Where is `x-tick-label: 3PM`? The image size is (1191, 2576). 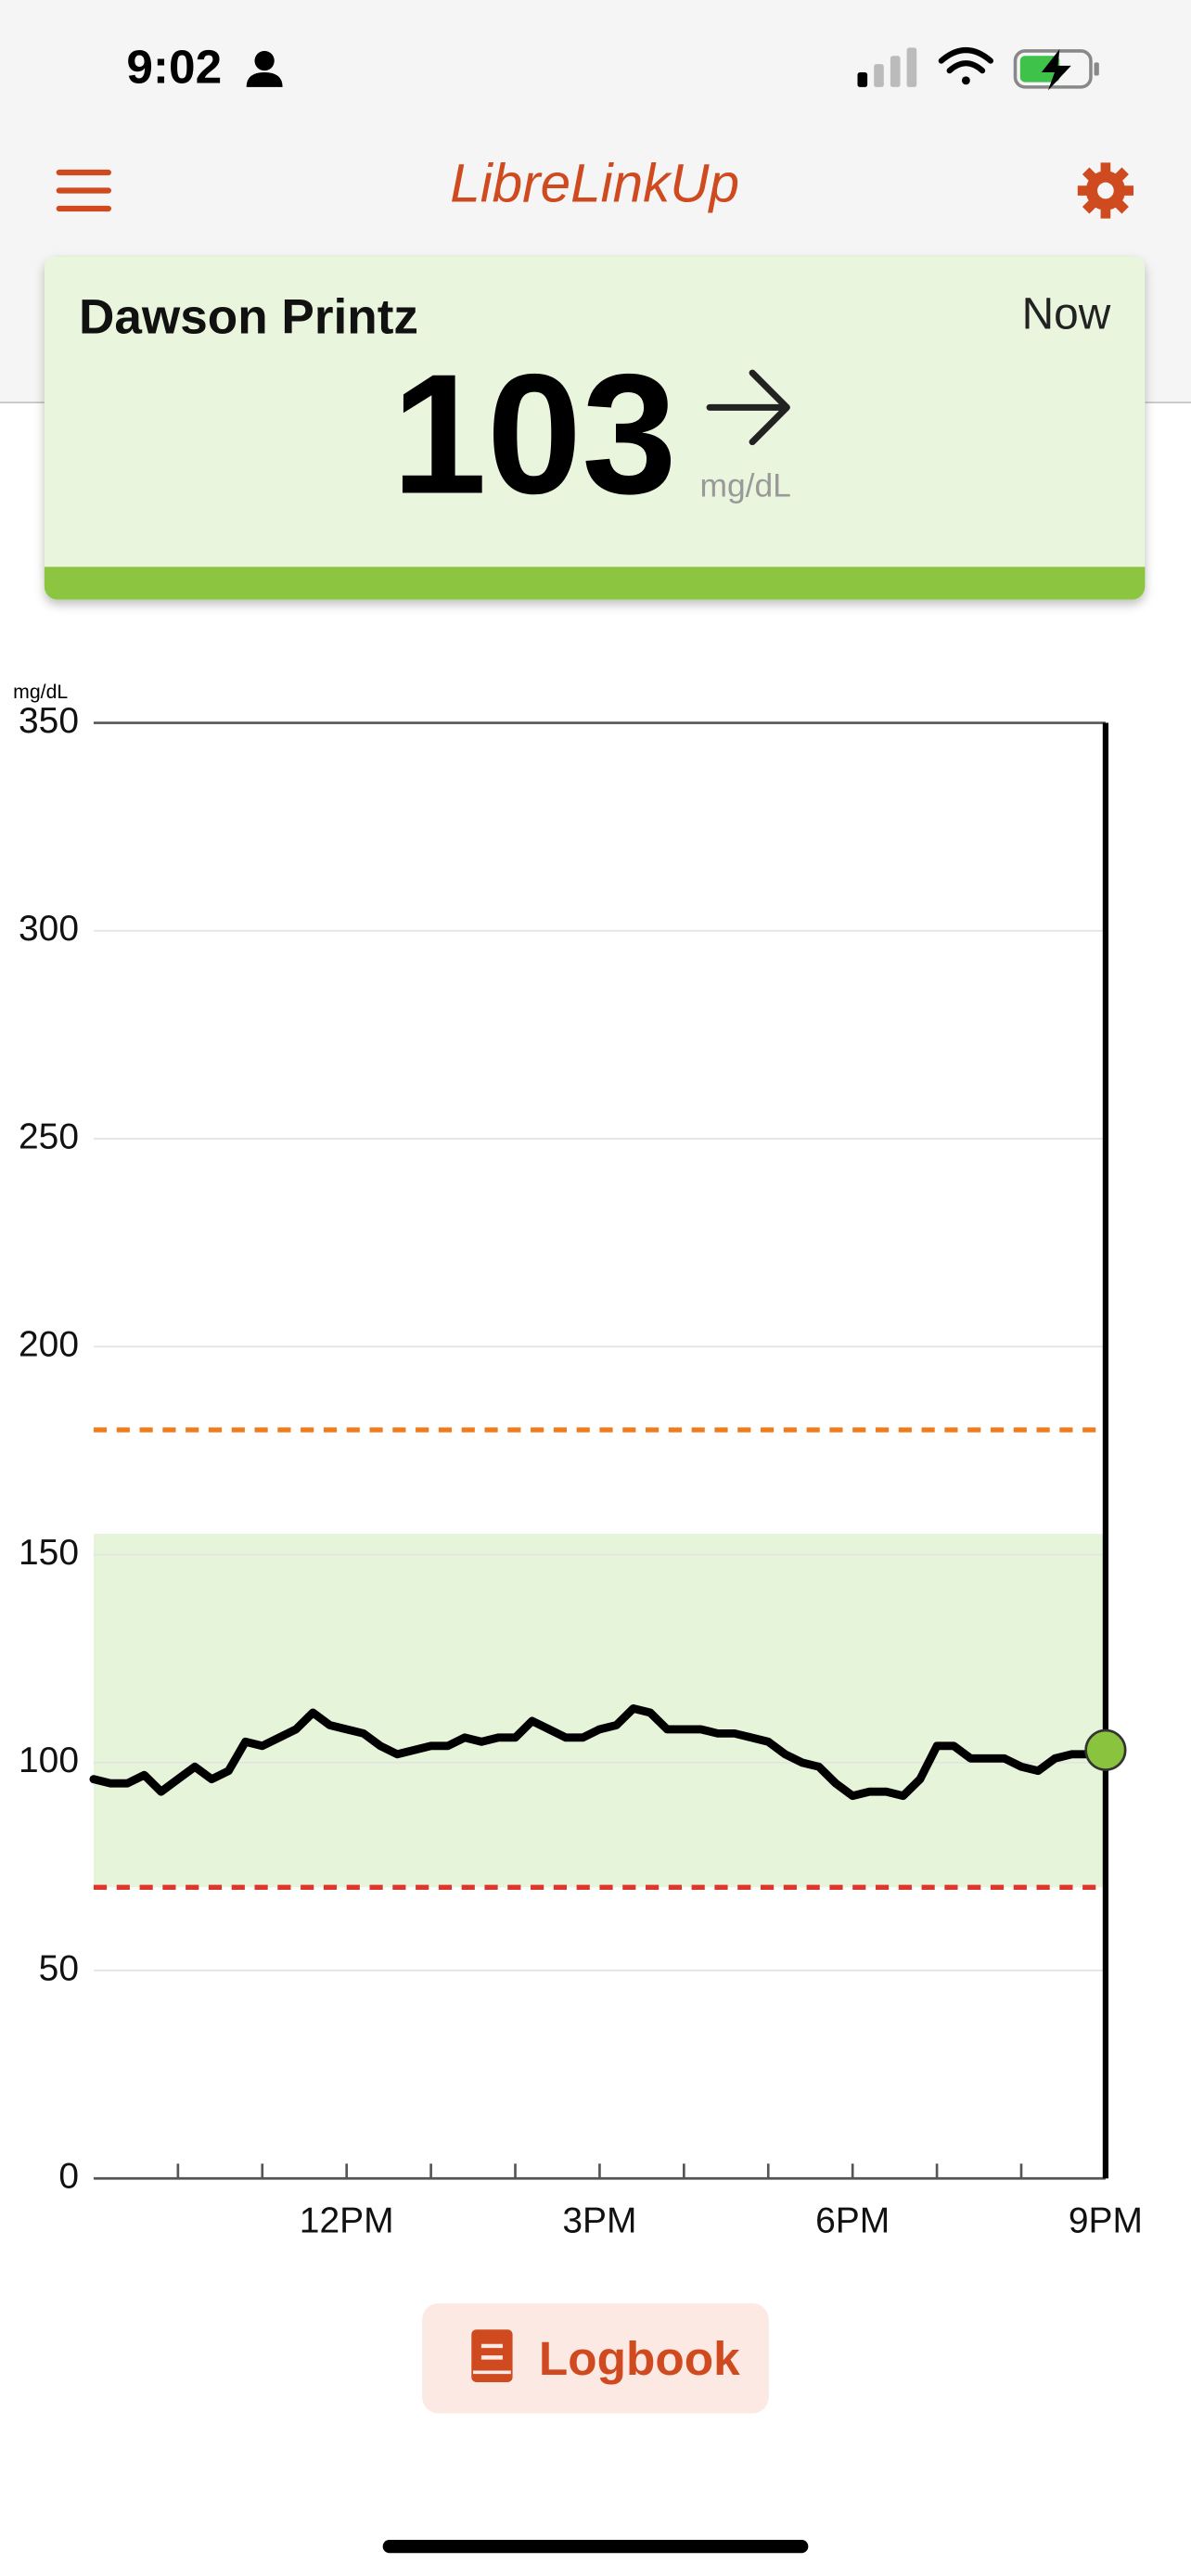 x-tick-label: 3PM is located at coordinates (599, 2220).